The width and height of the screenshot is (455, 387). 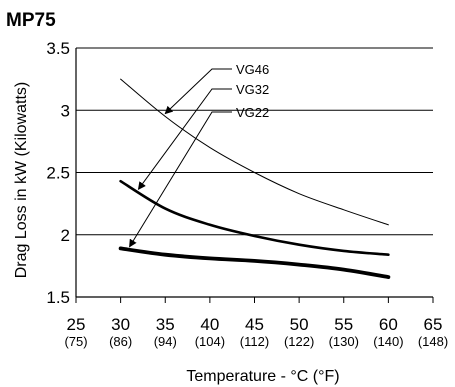 What do you see at coordinates (184, 139) in the screenshot?
I see `leader-vg32` at bounding box center [184, 139].